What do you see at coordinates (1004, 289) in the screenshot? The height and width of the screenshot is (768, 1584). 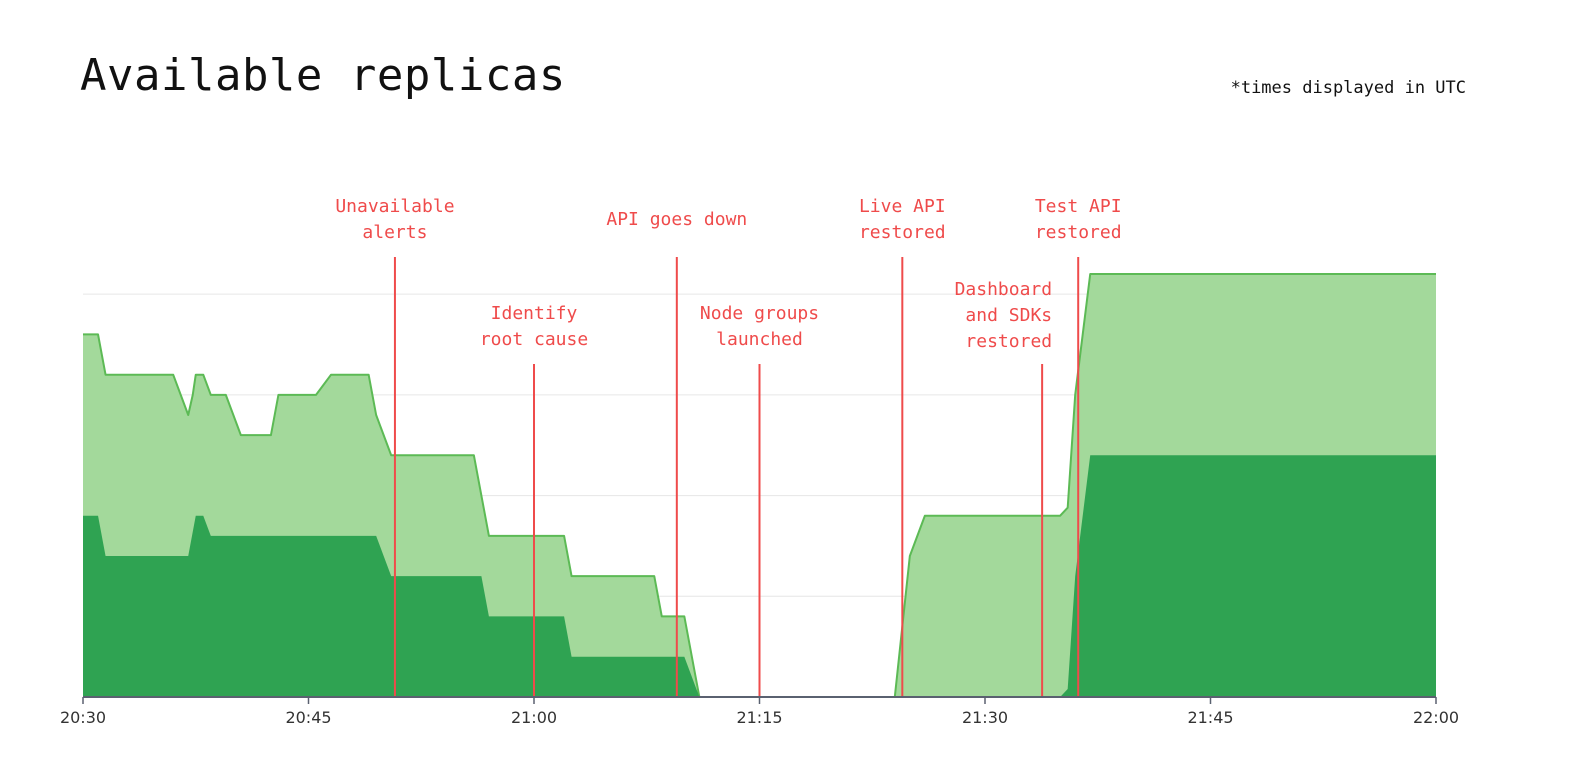 I see `event-label: Dashboard` at bounding box center [1004, 289].